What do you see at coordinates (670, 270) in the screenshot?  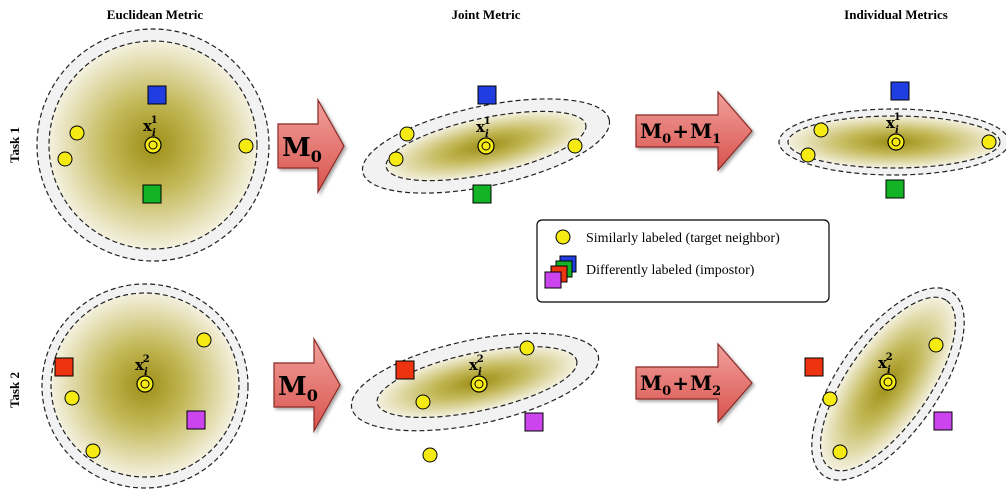 I see `legend-different-label: Differently labeled (impostor)` at bounding box center [670, 270].